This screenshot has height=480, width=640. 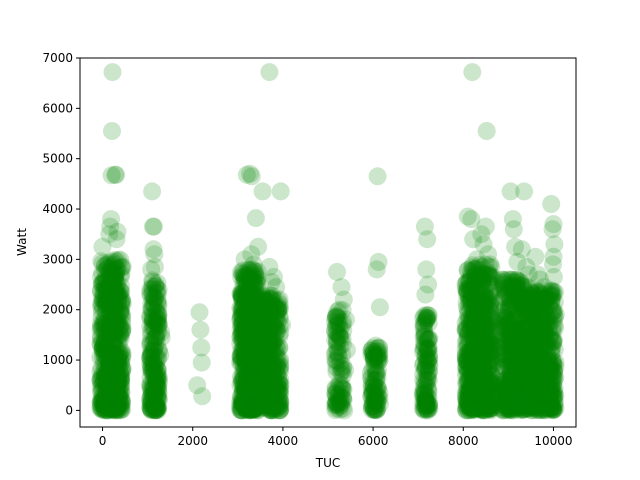 What do you see at coordinates (57, 209) in the screenshot?
I see `y-tick-label: 4000` at bounding box center [57, 209].